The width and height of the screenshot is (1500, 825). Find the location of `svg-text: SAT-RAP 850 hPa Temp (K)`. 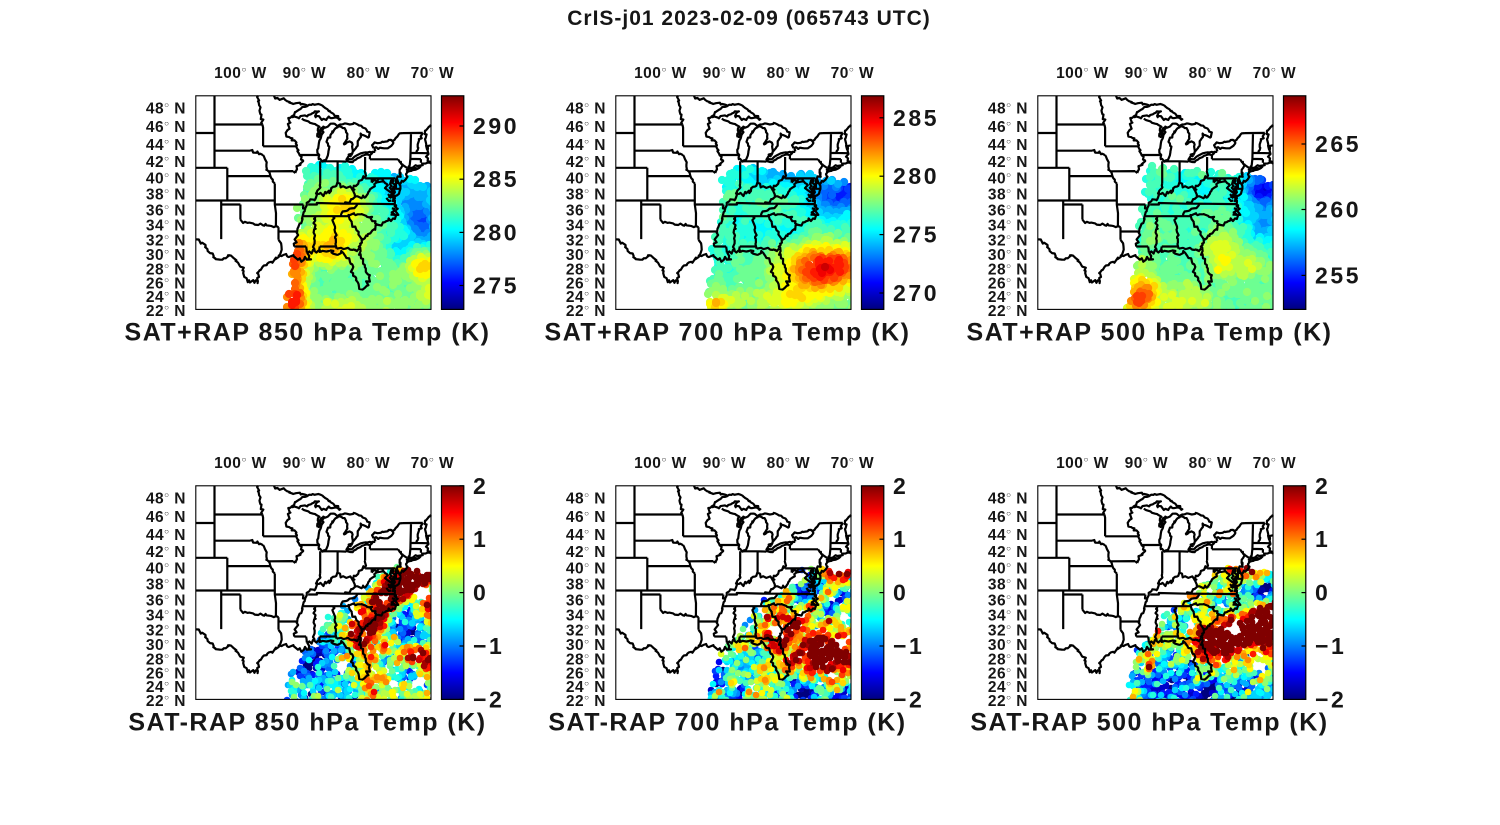

svg-text: SAT-RAP 850 hPa Temp (K) is located at coordinates (307, 723).